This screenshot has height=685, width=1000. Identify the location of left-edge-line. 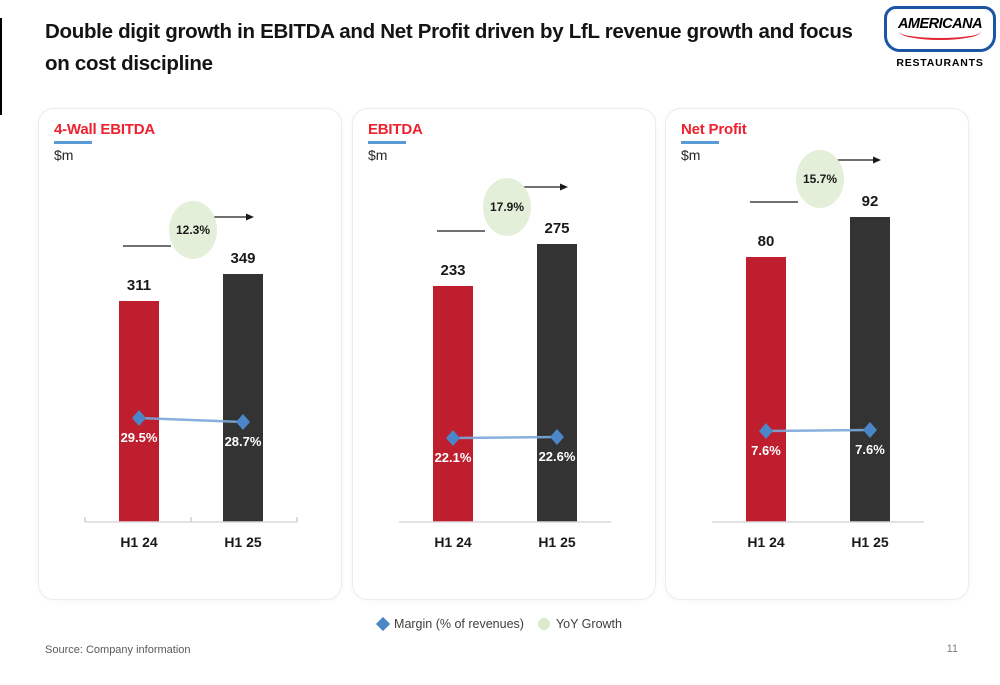
(1, 66).